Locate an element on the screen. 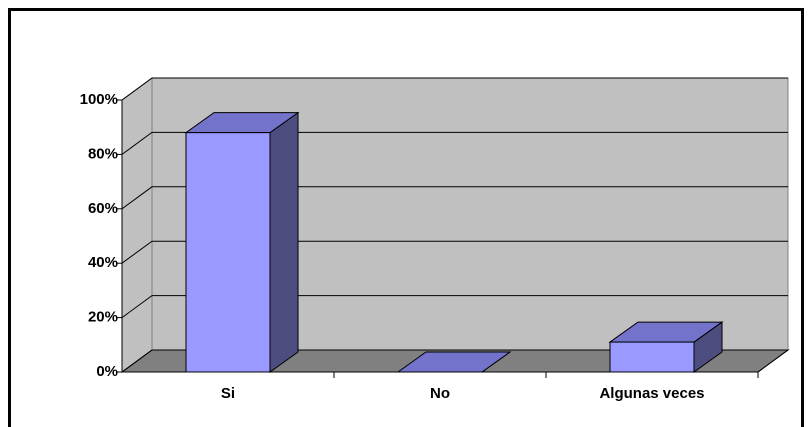  y-tick-label: 100% is located at coordinates (99, 99).